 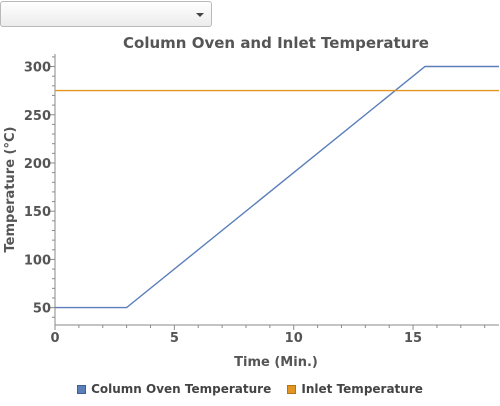 What do you see at coordinates (37, 164) in the screenshot?
I see `y-tick-label: 200` at bounding box center [37, 164].